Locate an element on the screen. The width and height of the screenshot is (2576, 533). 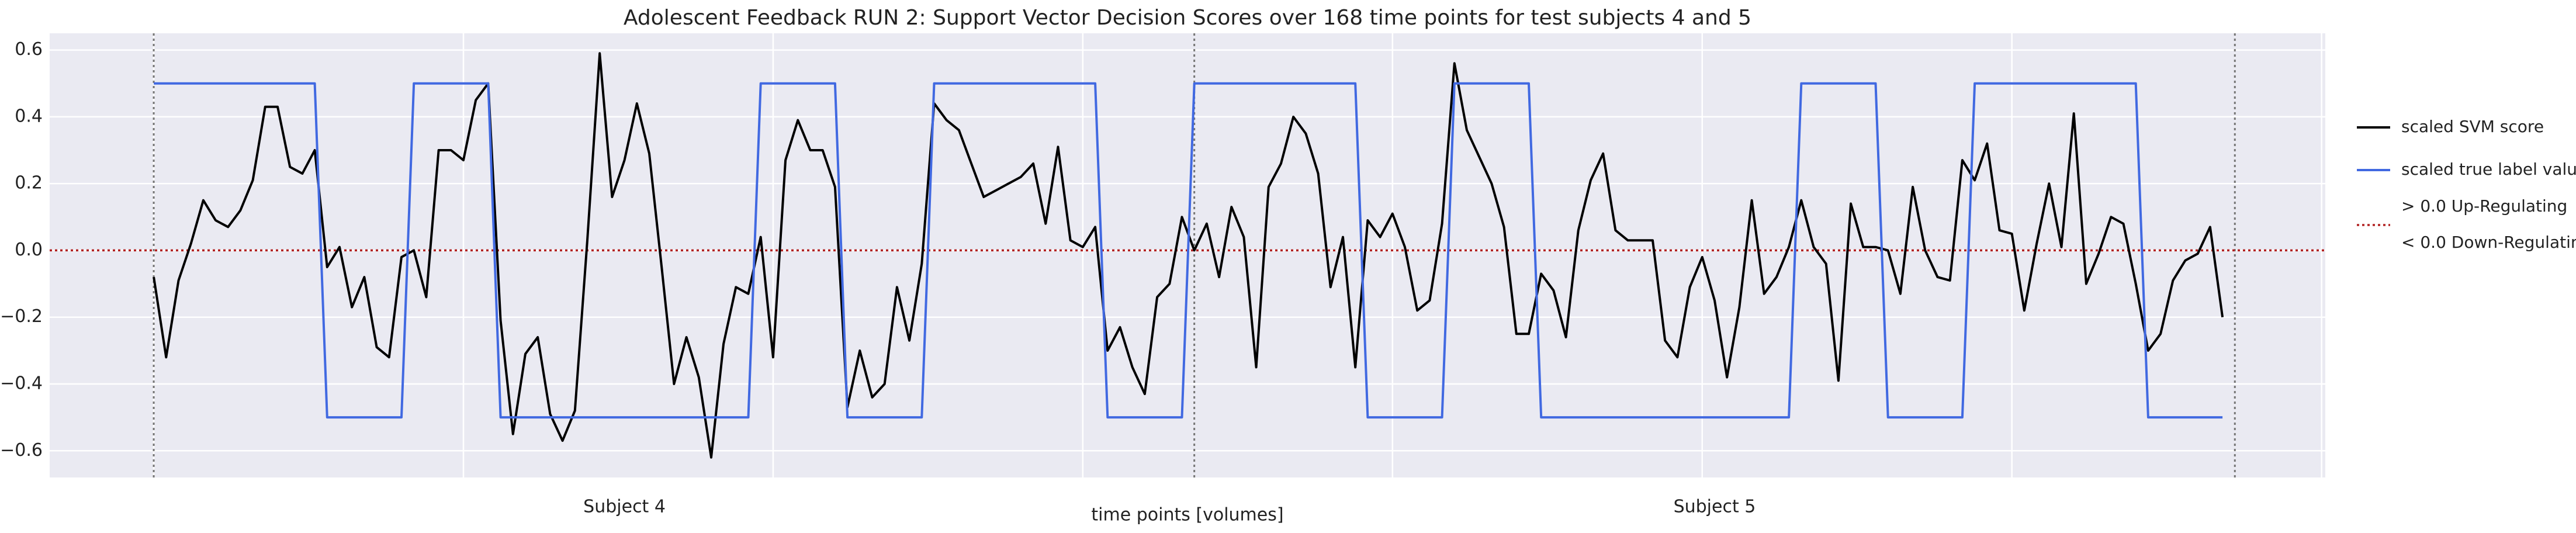
legend-label: scaled true label values is located at coordinates (2489, 169).